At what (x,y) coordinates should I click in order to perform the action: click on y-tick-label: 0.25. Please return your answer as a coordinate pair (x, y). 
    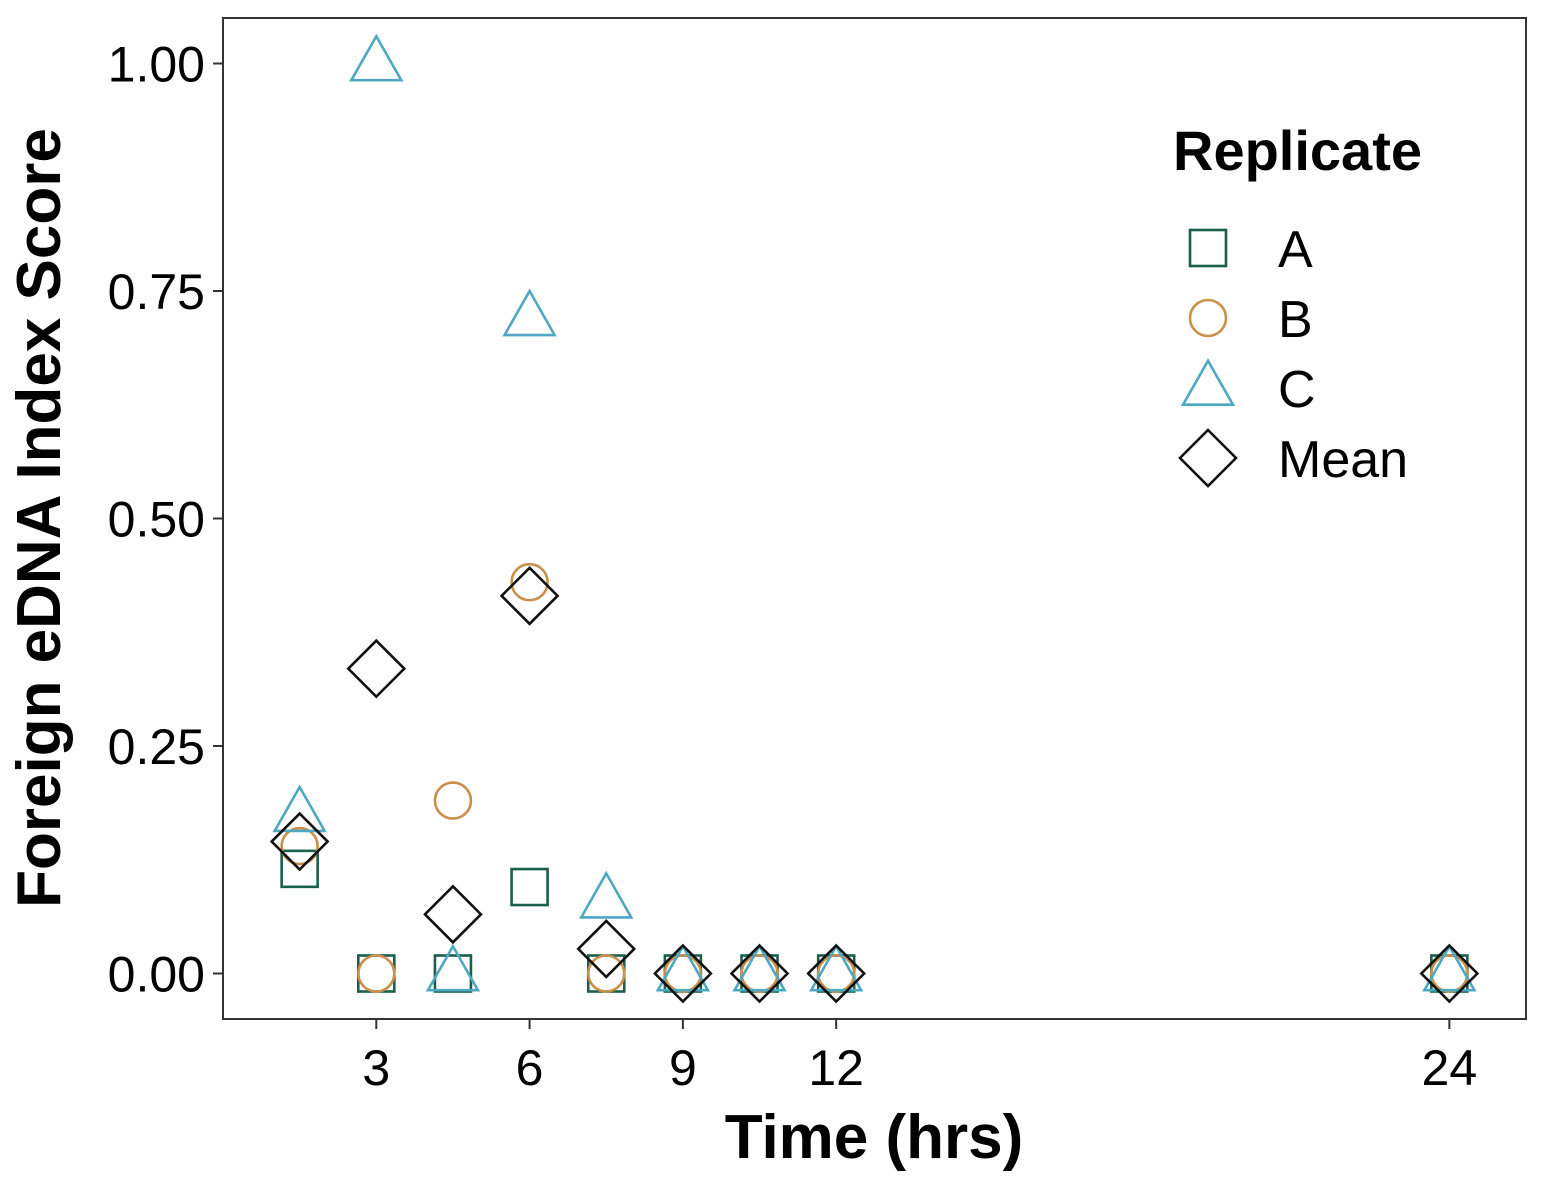
    Looking at the image, I should click on (156, 747).